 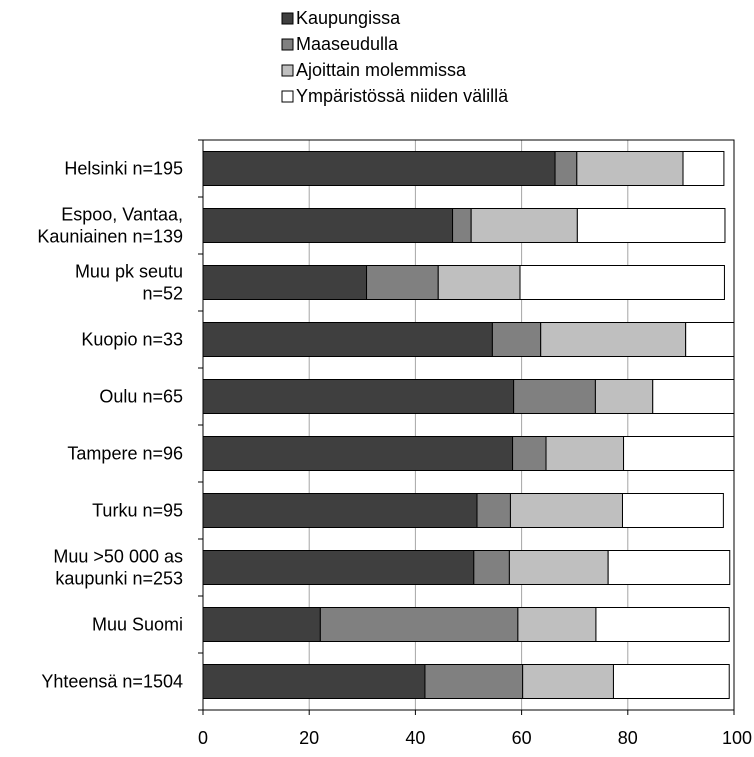 What do you see at coordinates (381, 70) in the screenshot?
I see `legend-label: Ajoittain molemmissa` at bounding box center [381, 70].